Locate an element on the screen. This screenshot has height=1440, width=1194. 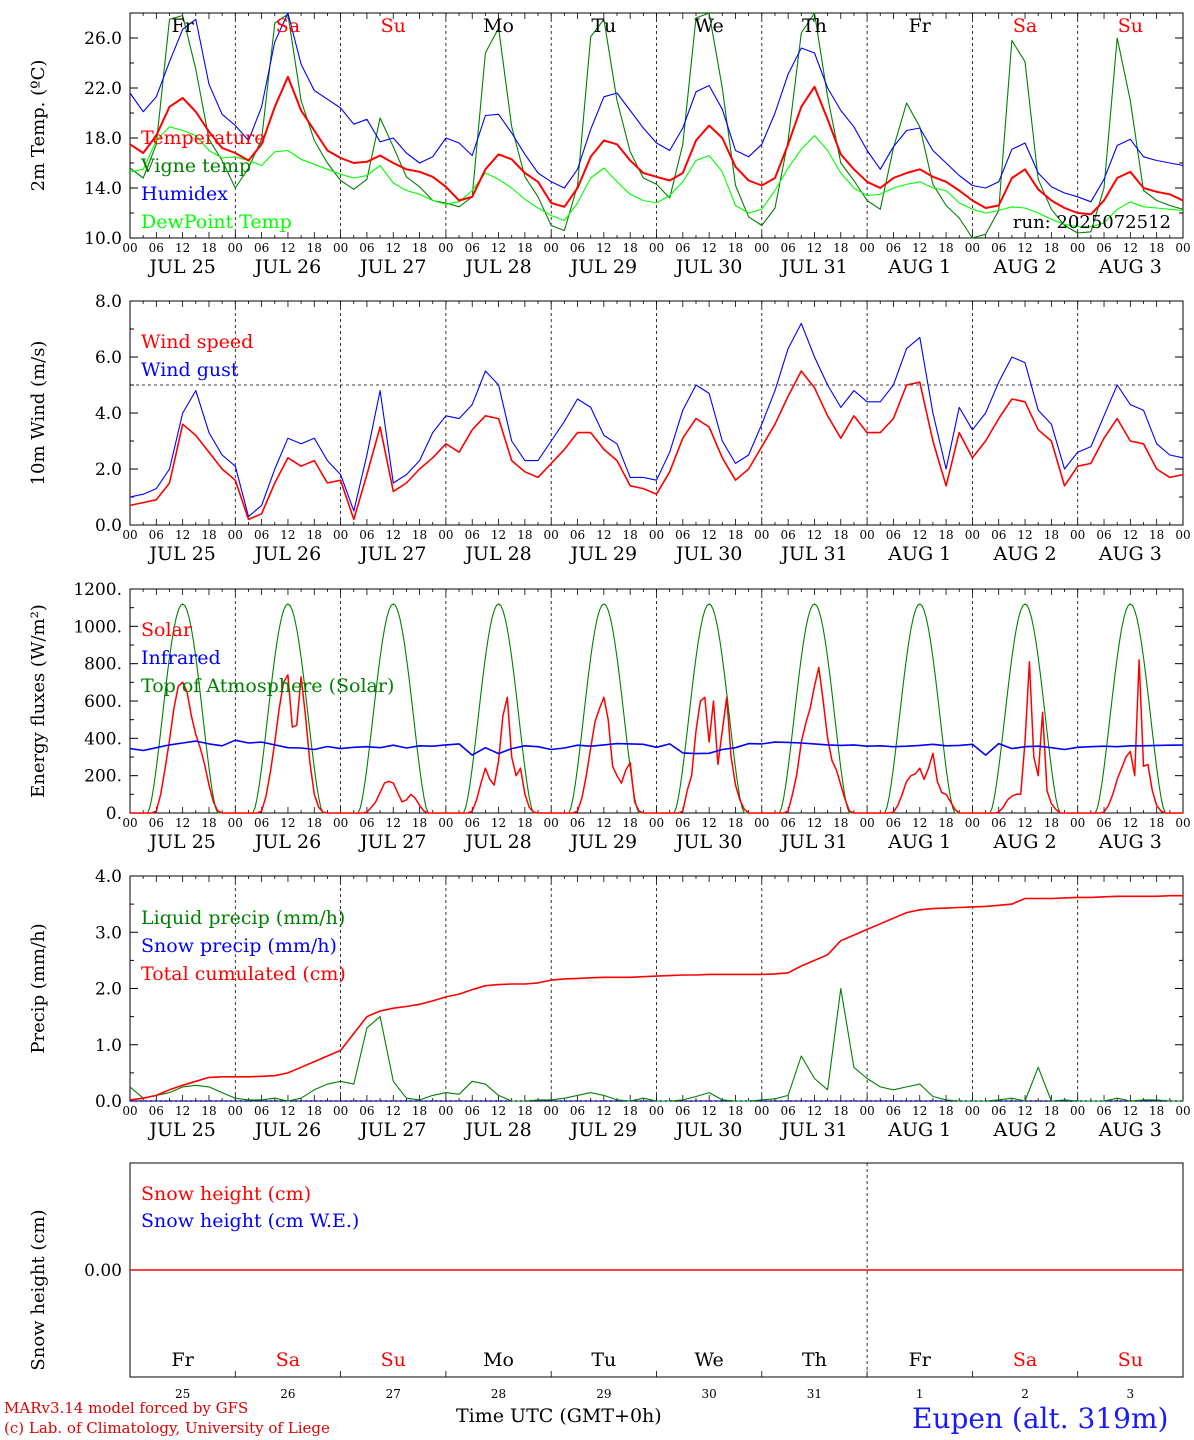
day-number: 25 is located at coordinates (182, 1394).